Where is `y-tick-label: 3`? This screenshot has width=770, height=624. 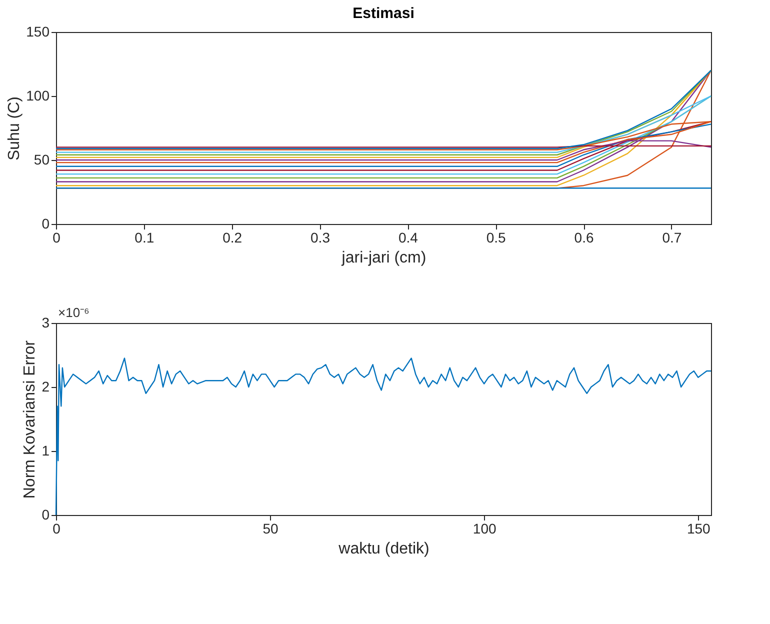 y-tick-label: 3 is located at coordinates (46, 322).